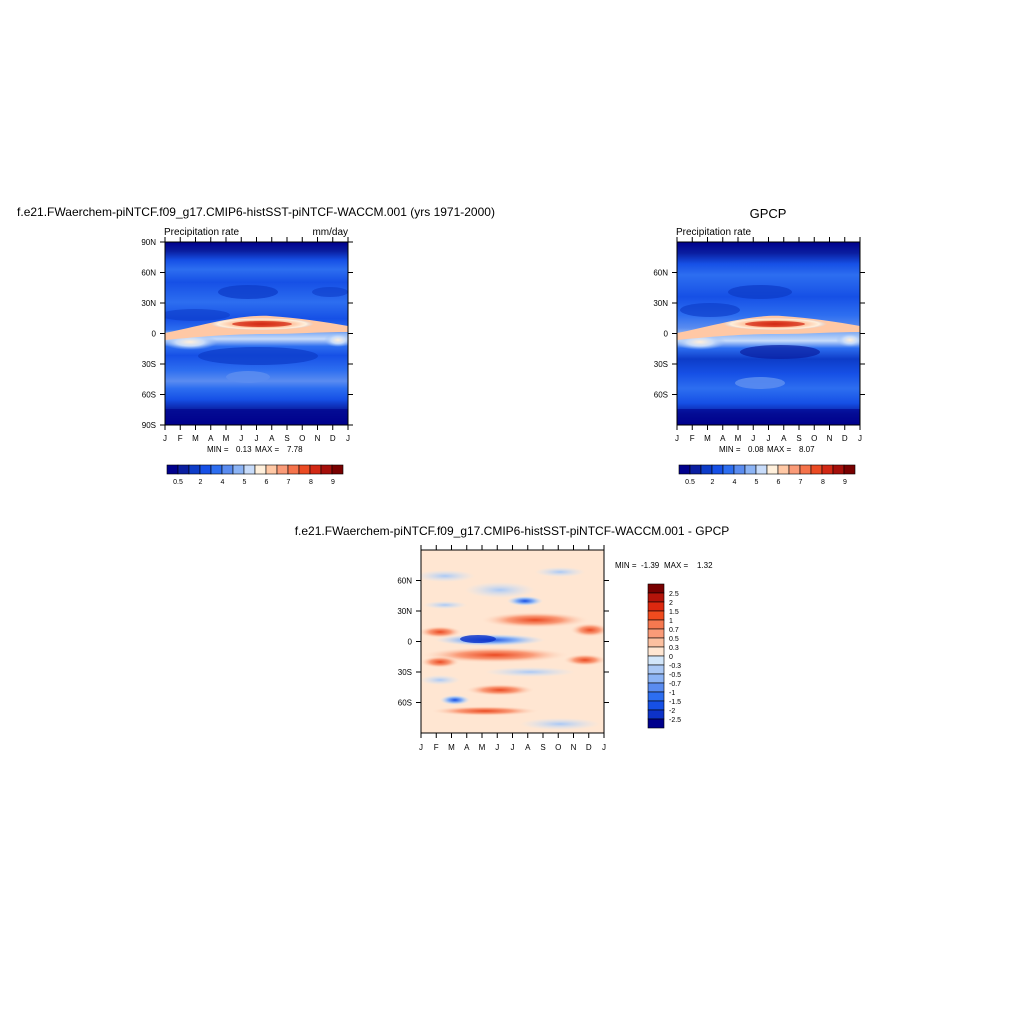  Describe the element at coordinates (661, 364) in the screenshot. I see `y-tick-label: 30S` at that location.